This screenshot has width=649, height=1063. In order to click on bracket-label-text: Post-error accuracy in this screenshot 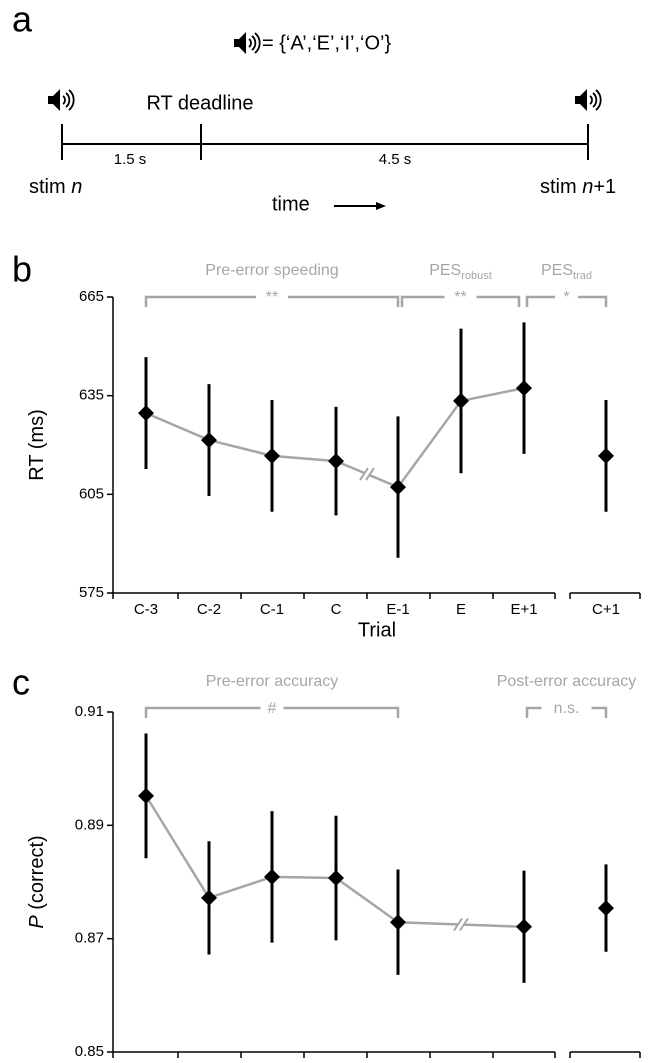, I will do `click(567, 681)`.